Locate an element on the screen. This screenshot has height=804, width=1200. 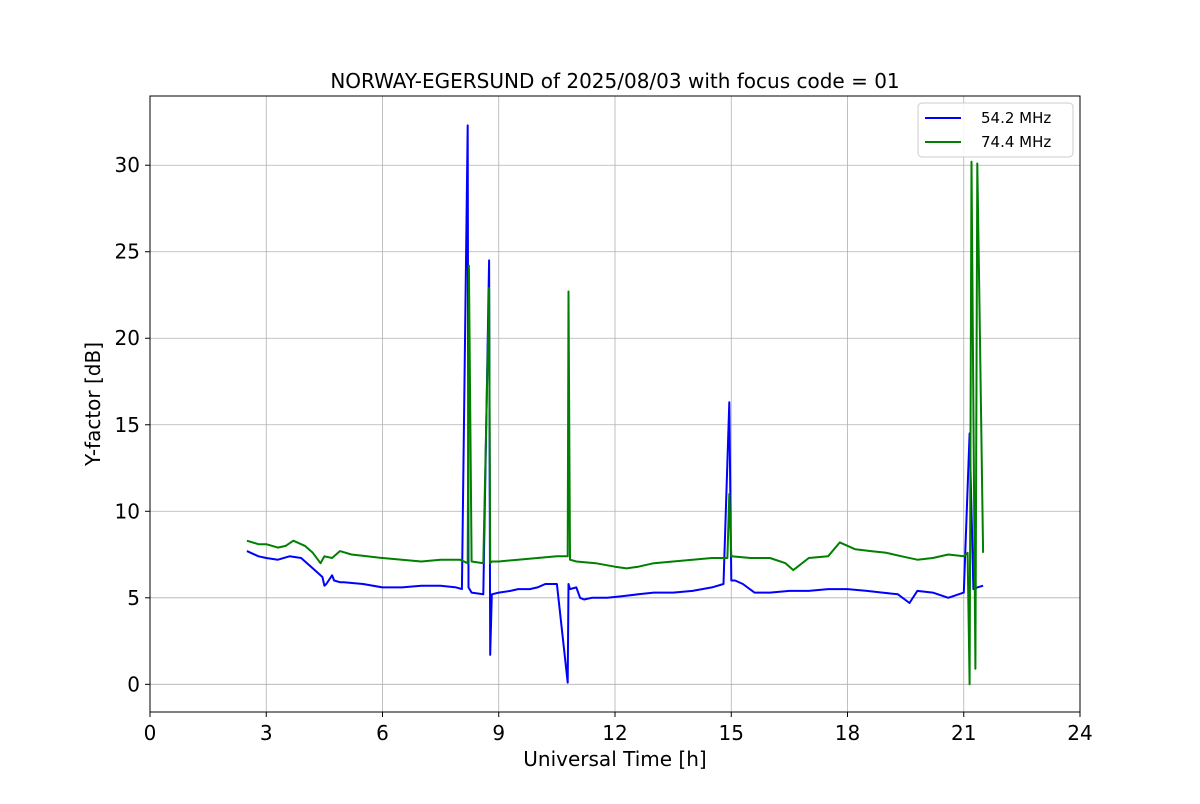
x-tick-label: 24 is located at coordinates (1079, 733).